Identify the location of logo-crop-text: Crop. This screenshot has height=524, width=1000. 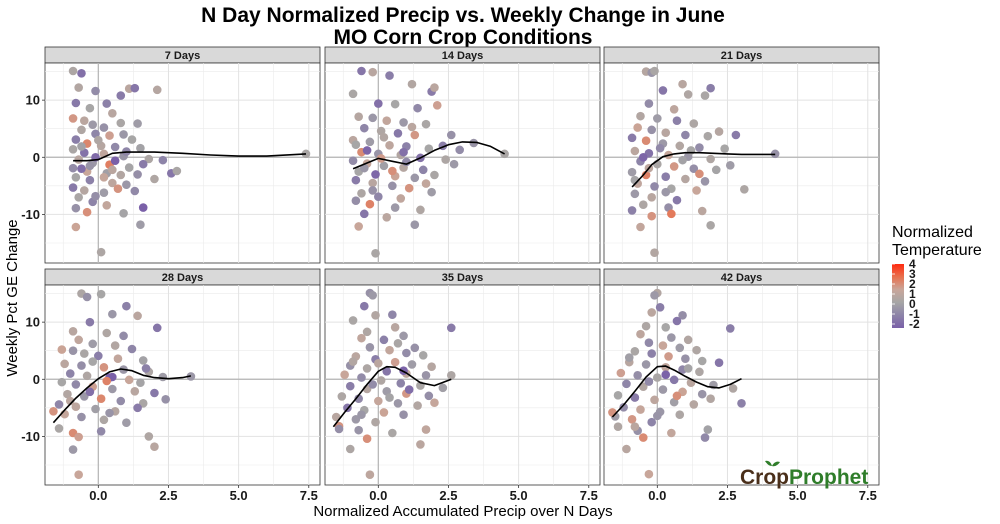
(764, 477).